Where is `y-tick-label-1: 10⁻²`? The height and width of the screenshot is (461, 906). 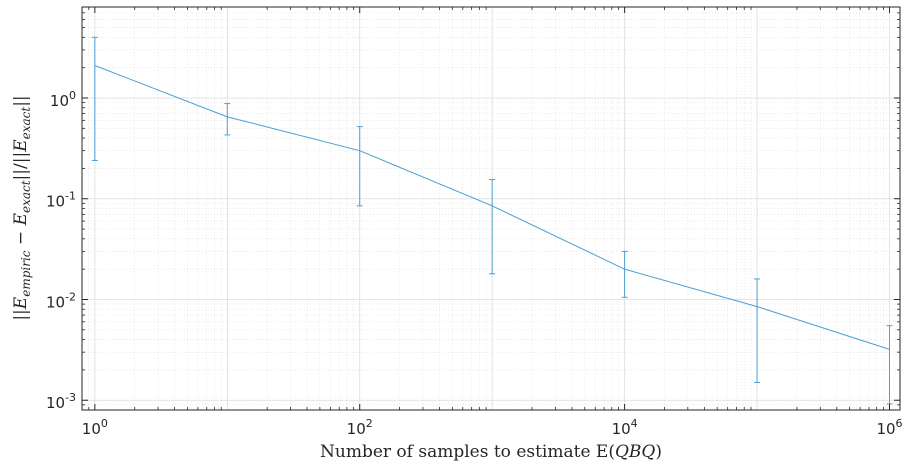
y-tick-label-1: 10⁻² is located at coordinates (61, 300).